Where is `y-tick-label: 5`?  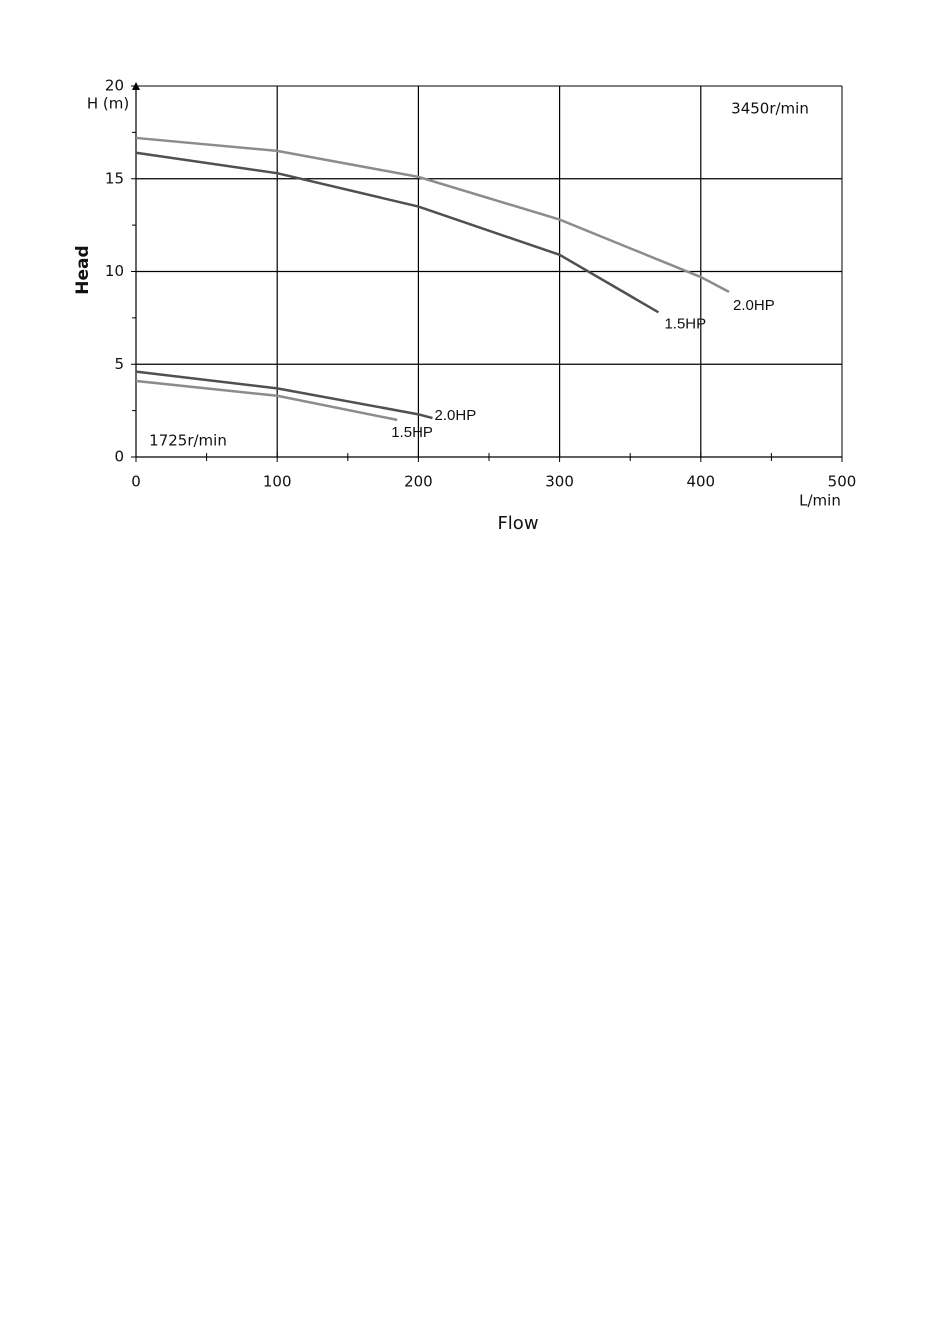 y-tick-label: 5 is located at coordinates (119, 364).